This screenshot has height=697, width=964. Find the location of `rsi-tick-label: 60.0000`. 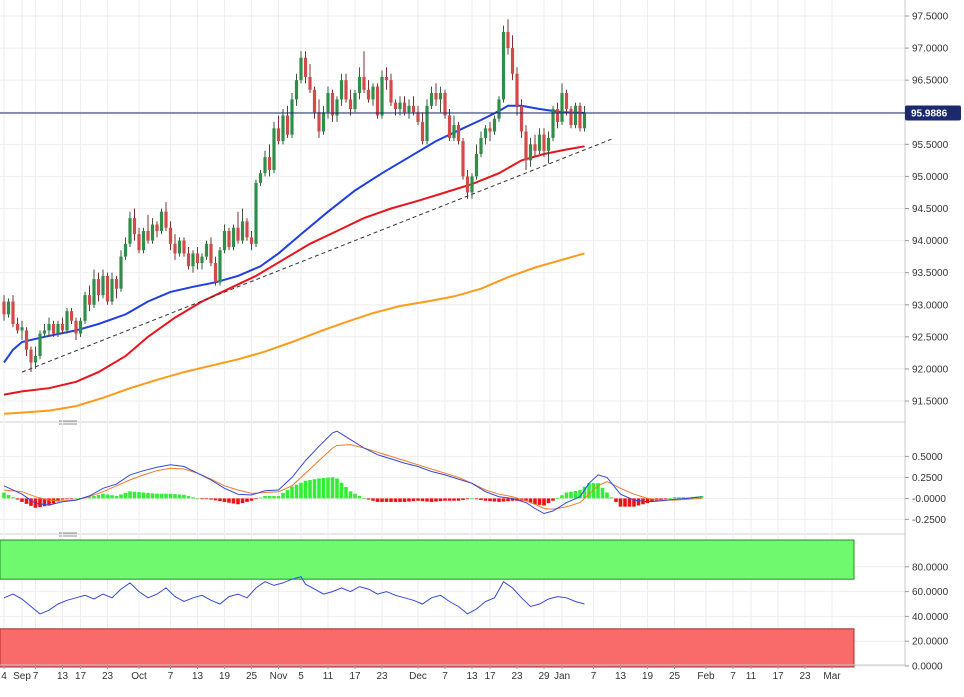

rsi-tick-label: 60.0000 is located at coordinates (930, 592).